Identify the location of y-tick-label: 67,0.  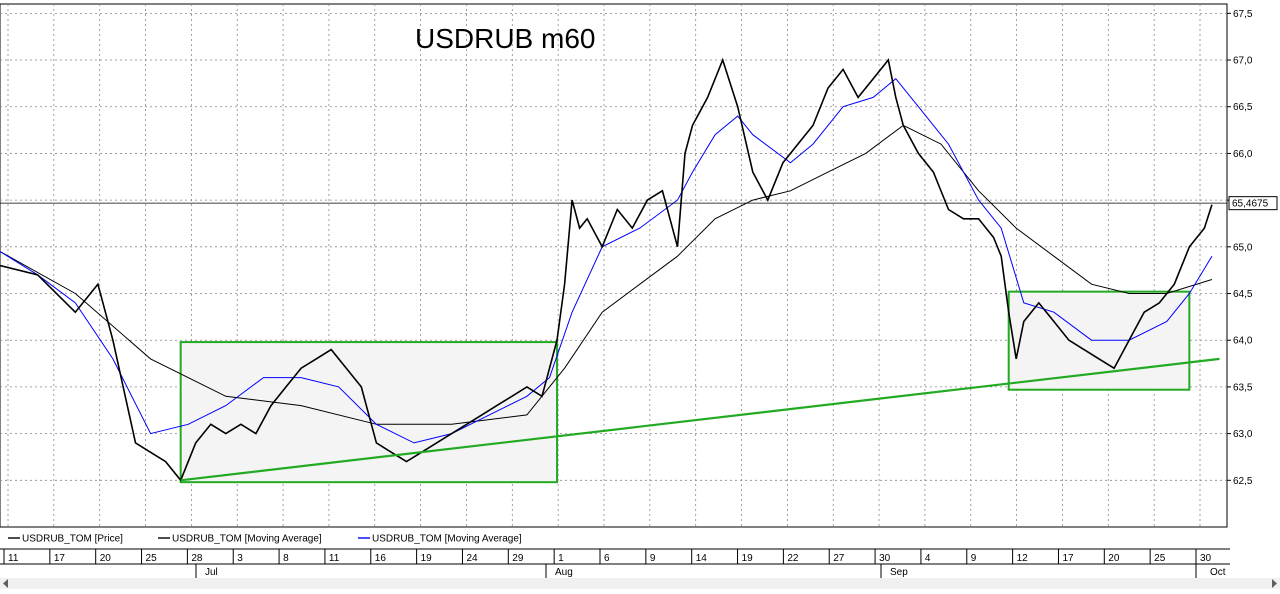
(1243, 61).